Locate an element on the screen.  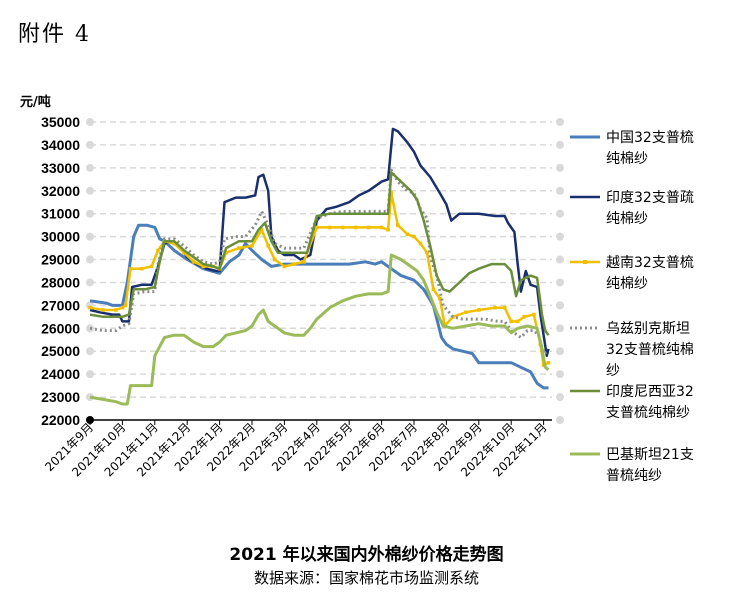
y-tick-label: 23000 is located at coordinates (60, 397).